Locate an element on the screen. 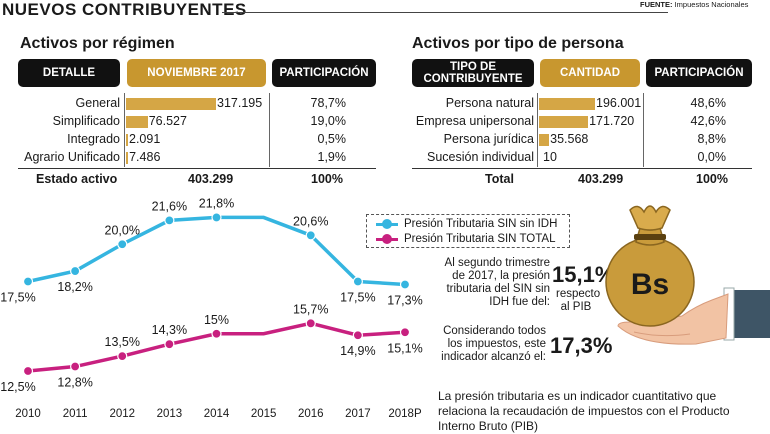 Image resolution: width=770 pixels, height=434 pixels. persona-row-label: Persona jurídica is located at coordinates (488, 139).